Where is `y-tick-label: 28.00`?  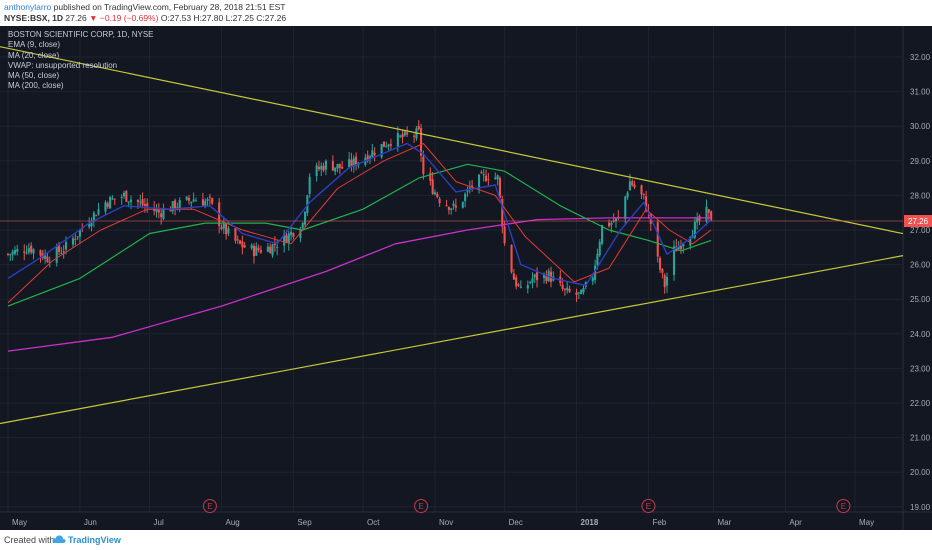 y-tick-label: 28.00 is located at coordinates (920, 195).